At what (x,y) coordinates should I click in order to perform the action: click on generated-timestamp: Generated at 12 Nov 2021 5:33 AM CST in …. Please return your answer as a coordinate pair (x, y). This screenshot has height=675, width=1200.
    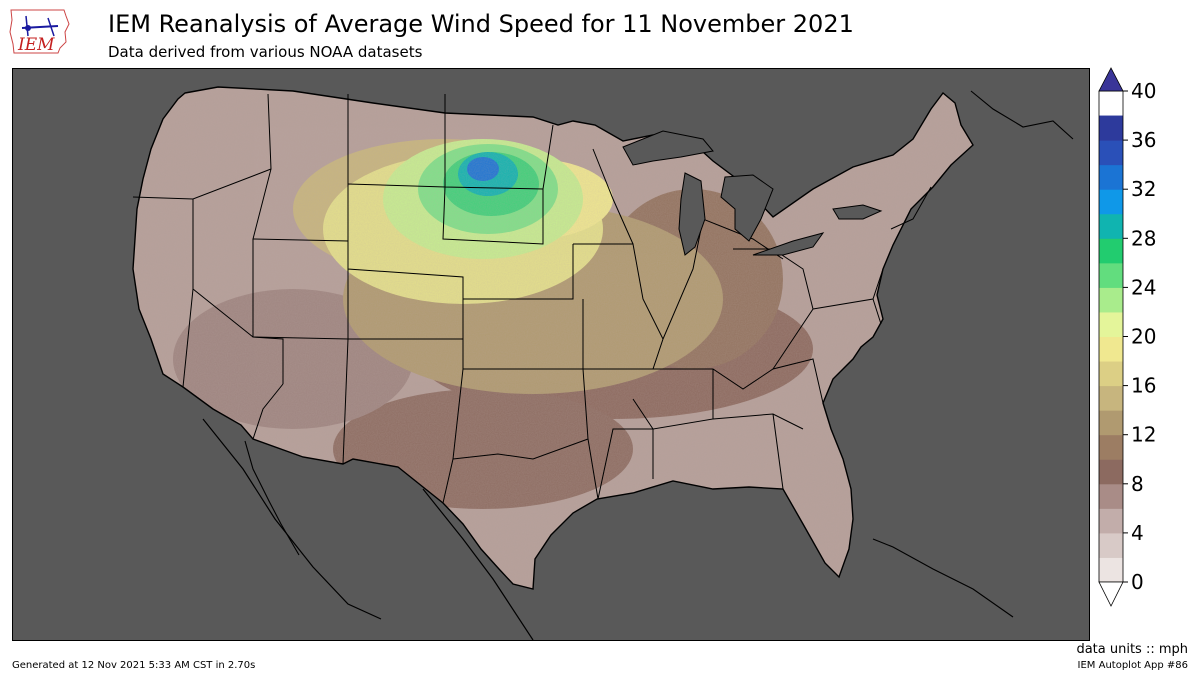
    Looking at the image, I should click on (134, 665).